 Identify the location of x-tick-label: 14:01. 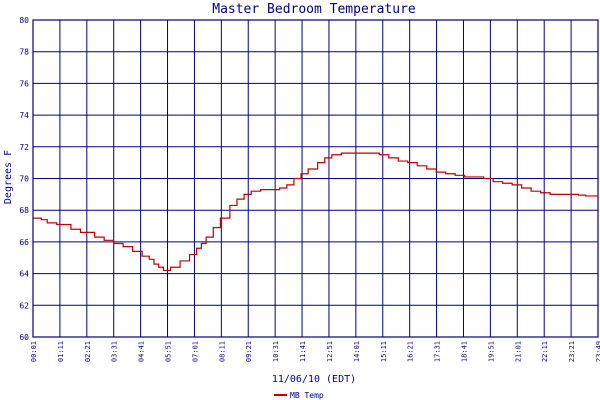
(357, 351).